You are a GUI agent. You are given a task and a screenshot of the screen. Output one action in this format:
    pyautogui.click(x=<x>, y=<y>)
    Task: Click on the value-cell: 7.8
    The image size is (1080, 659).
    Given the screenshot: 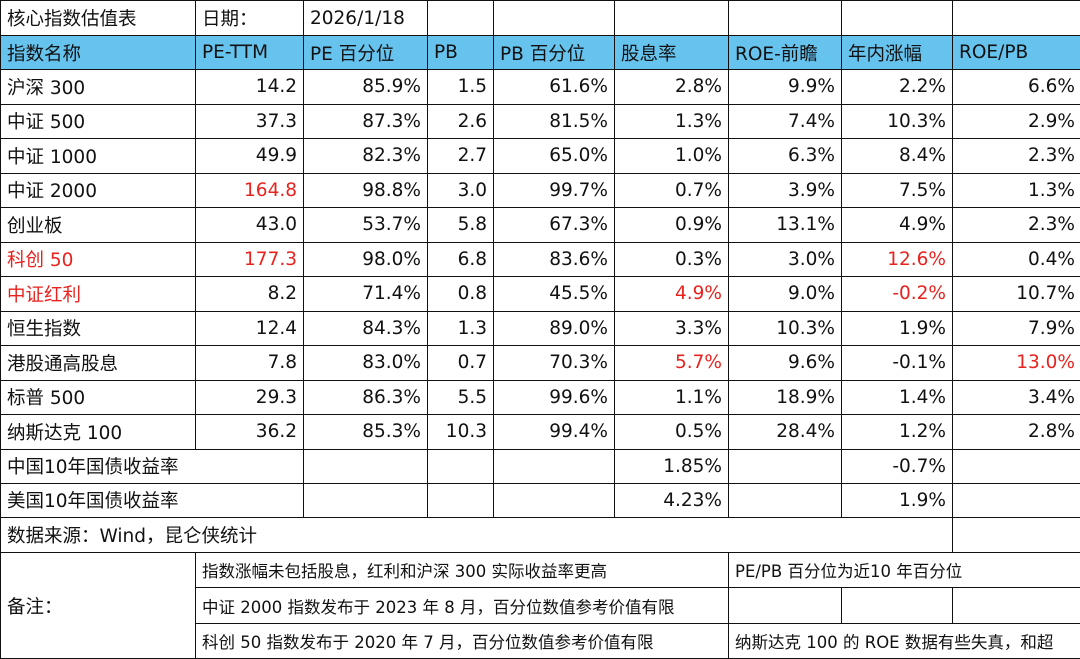 What is the action you would take?
    pyautogui.click(x=250, y=363)
    